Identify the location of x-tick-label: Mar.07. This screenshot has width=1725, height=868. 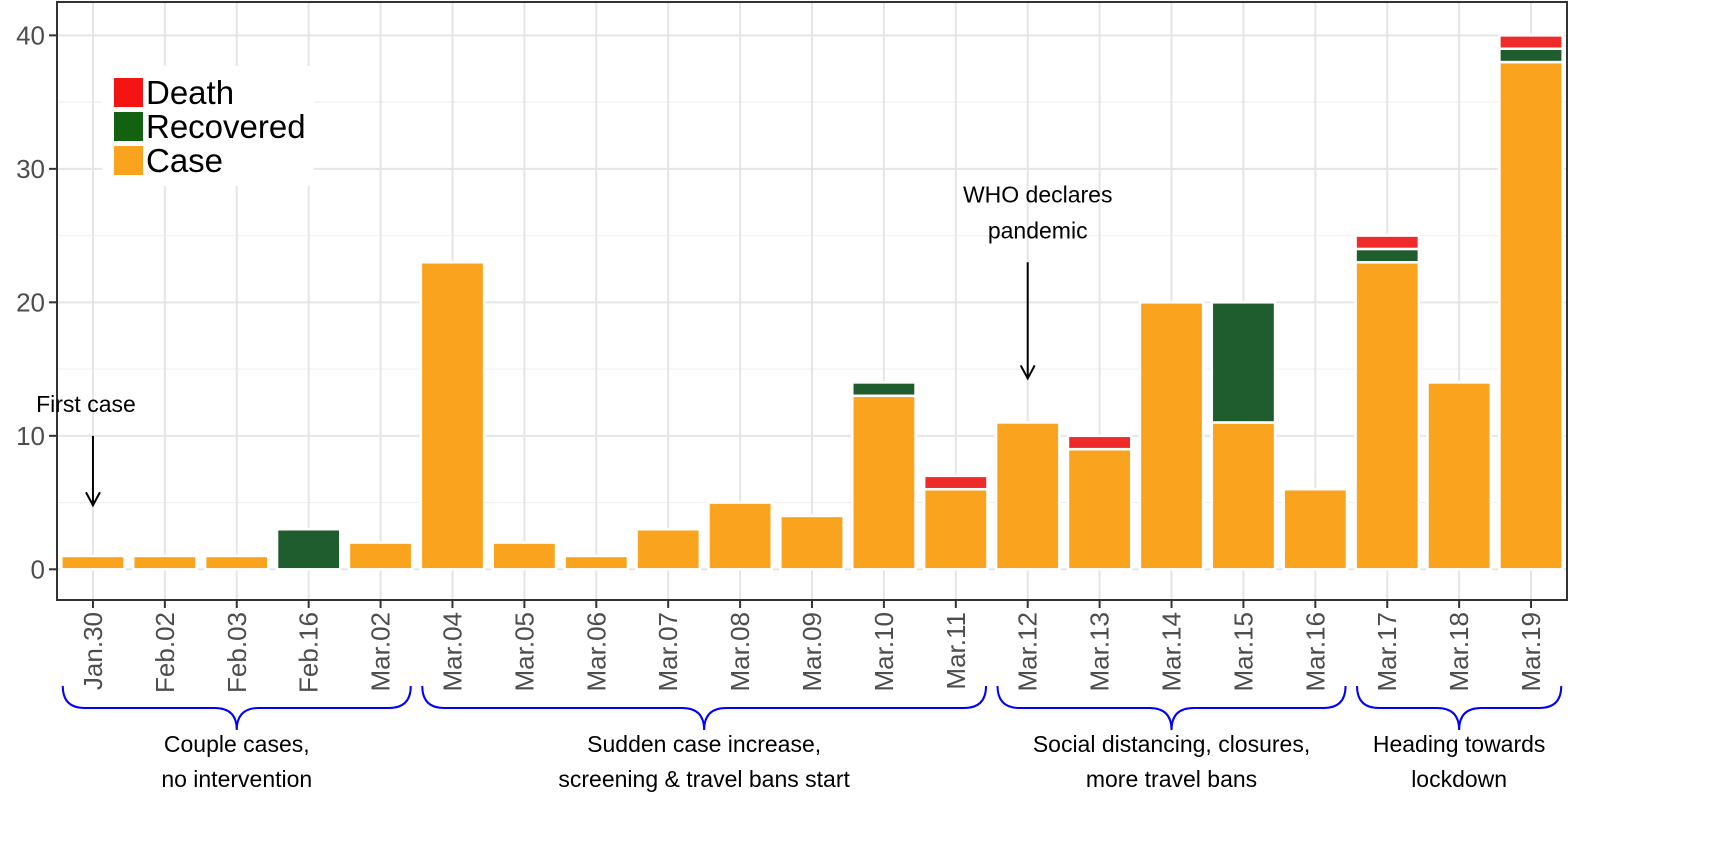
(668, 652).